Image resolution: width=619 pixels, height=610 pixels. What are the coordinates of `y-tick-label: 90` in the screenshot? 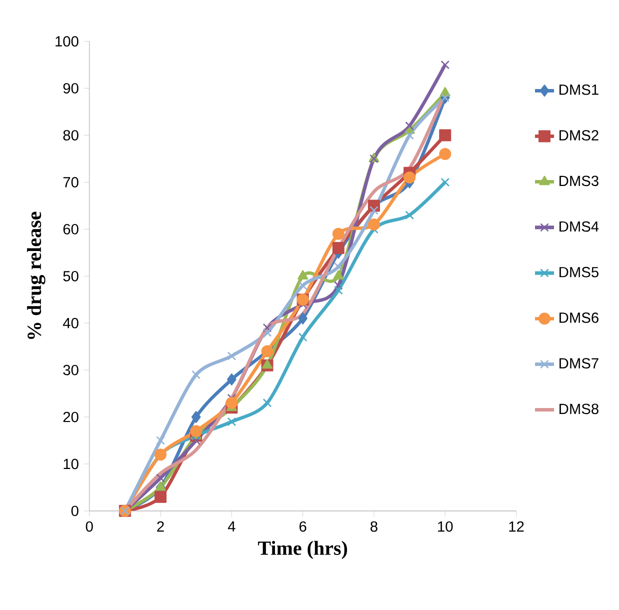 It's located at (70, 88).